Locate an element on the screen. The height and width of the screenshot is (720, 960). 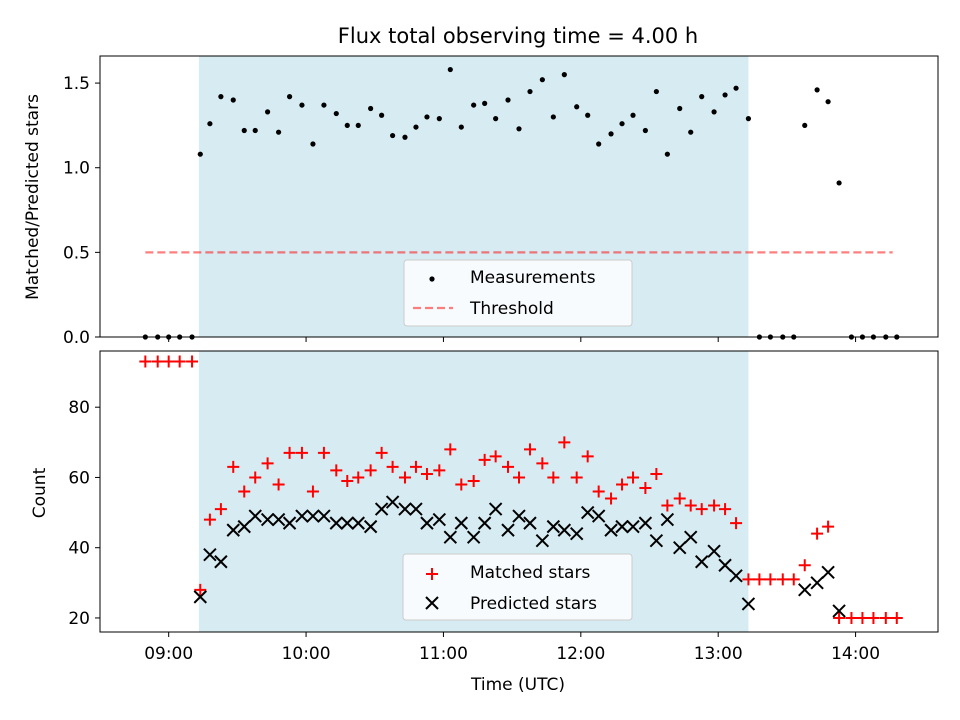
bottom-x-axis-ticks: 09:00 10:00 11:00 12:00 13:00 14:00 is located at coordinates (512, 648).